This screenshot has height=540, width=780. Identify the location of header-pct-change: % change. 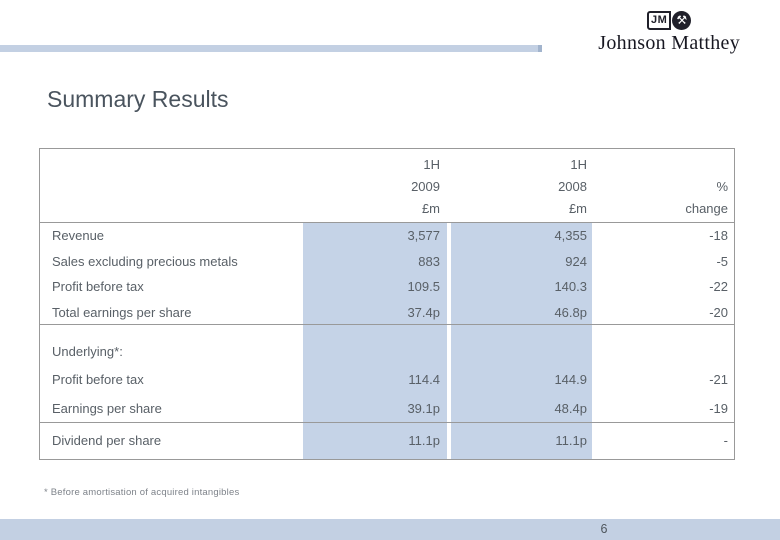
(706, 197).